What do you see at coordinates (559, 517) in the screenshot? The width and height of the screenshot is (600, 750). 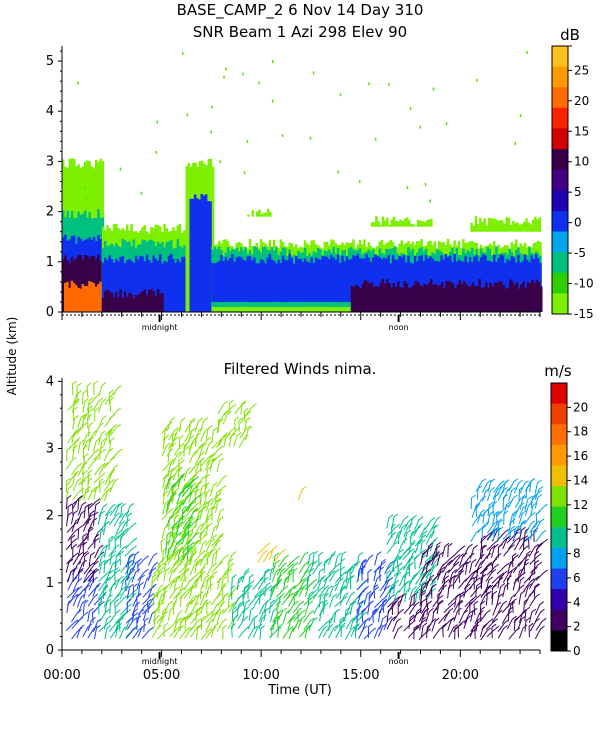 I see `winds-colorbar-frame` at bounding box center [559, 517].